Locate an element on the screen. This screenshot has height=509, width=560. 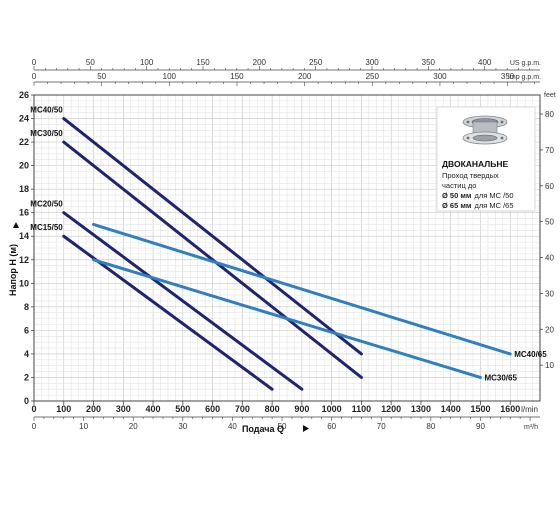
flange-pipe-icon is located at coordinates (485, 130).